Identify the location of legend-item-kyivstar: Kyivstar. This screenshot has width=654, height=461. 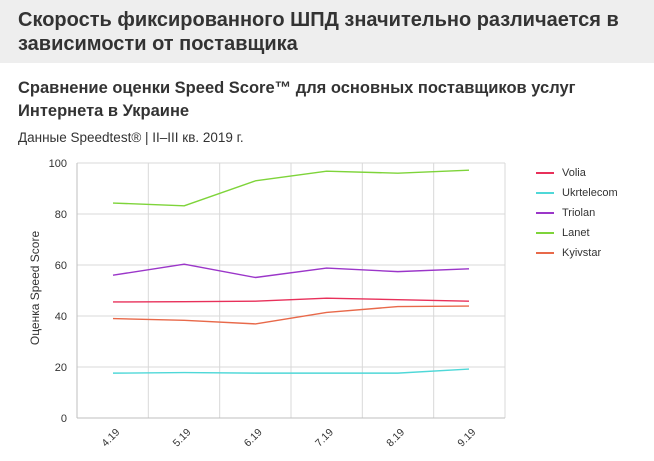
(577, 253).